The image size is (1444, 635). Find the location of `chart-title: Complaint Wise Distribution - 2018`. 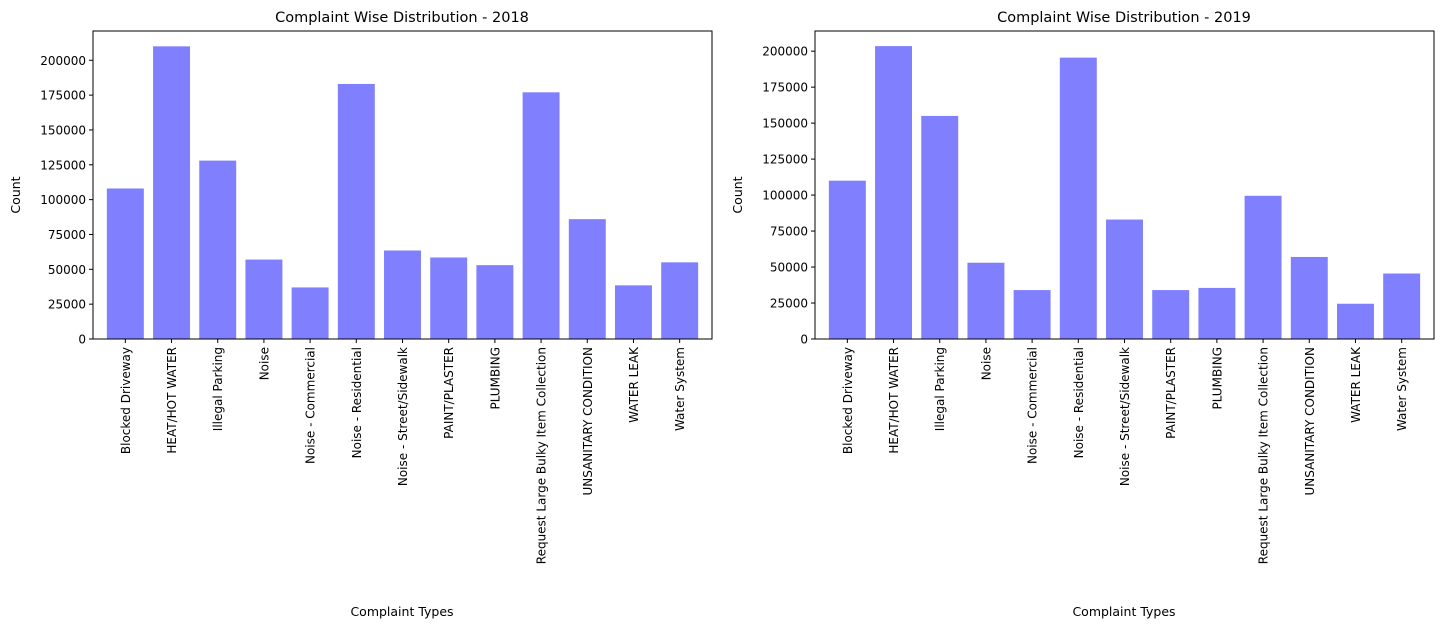

chart-title: Complaint Wise Distribution - 2018 is located at coordinates (402, 18).